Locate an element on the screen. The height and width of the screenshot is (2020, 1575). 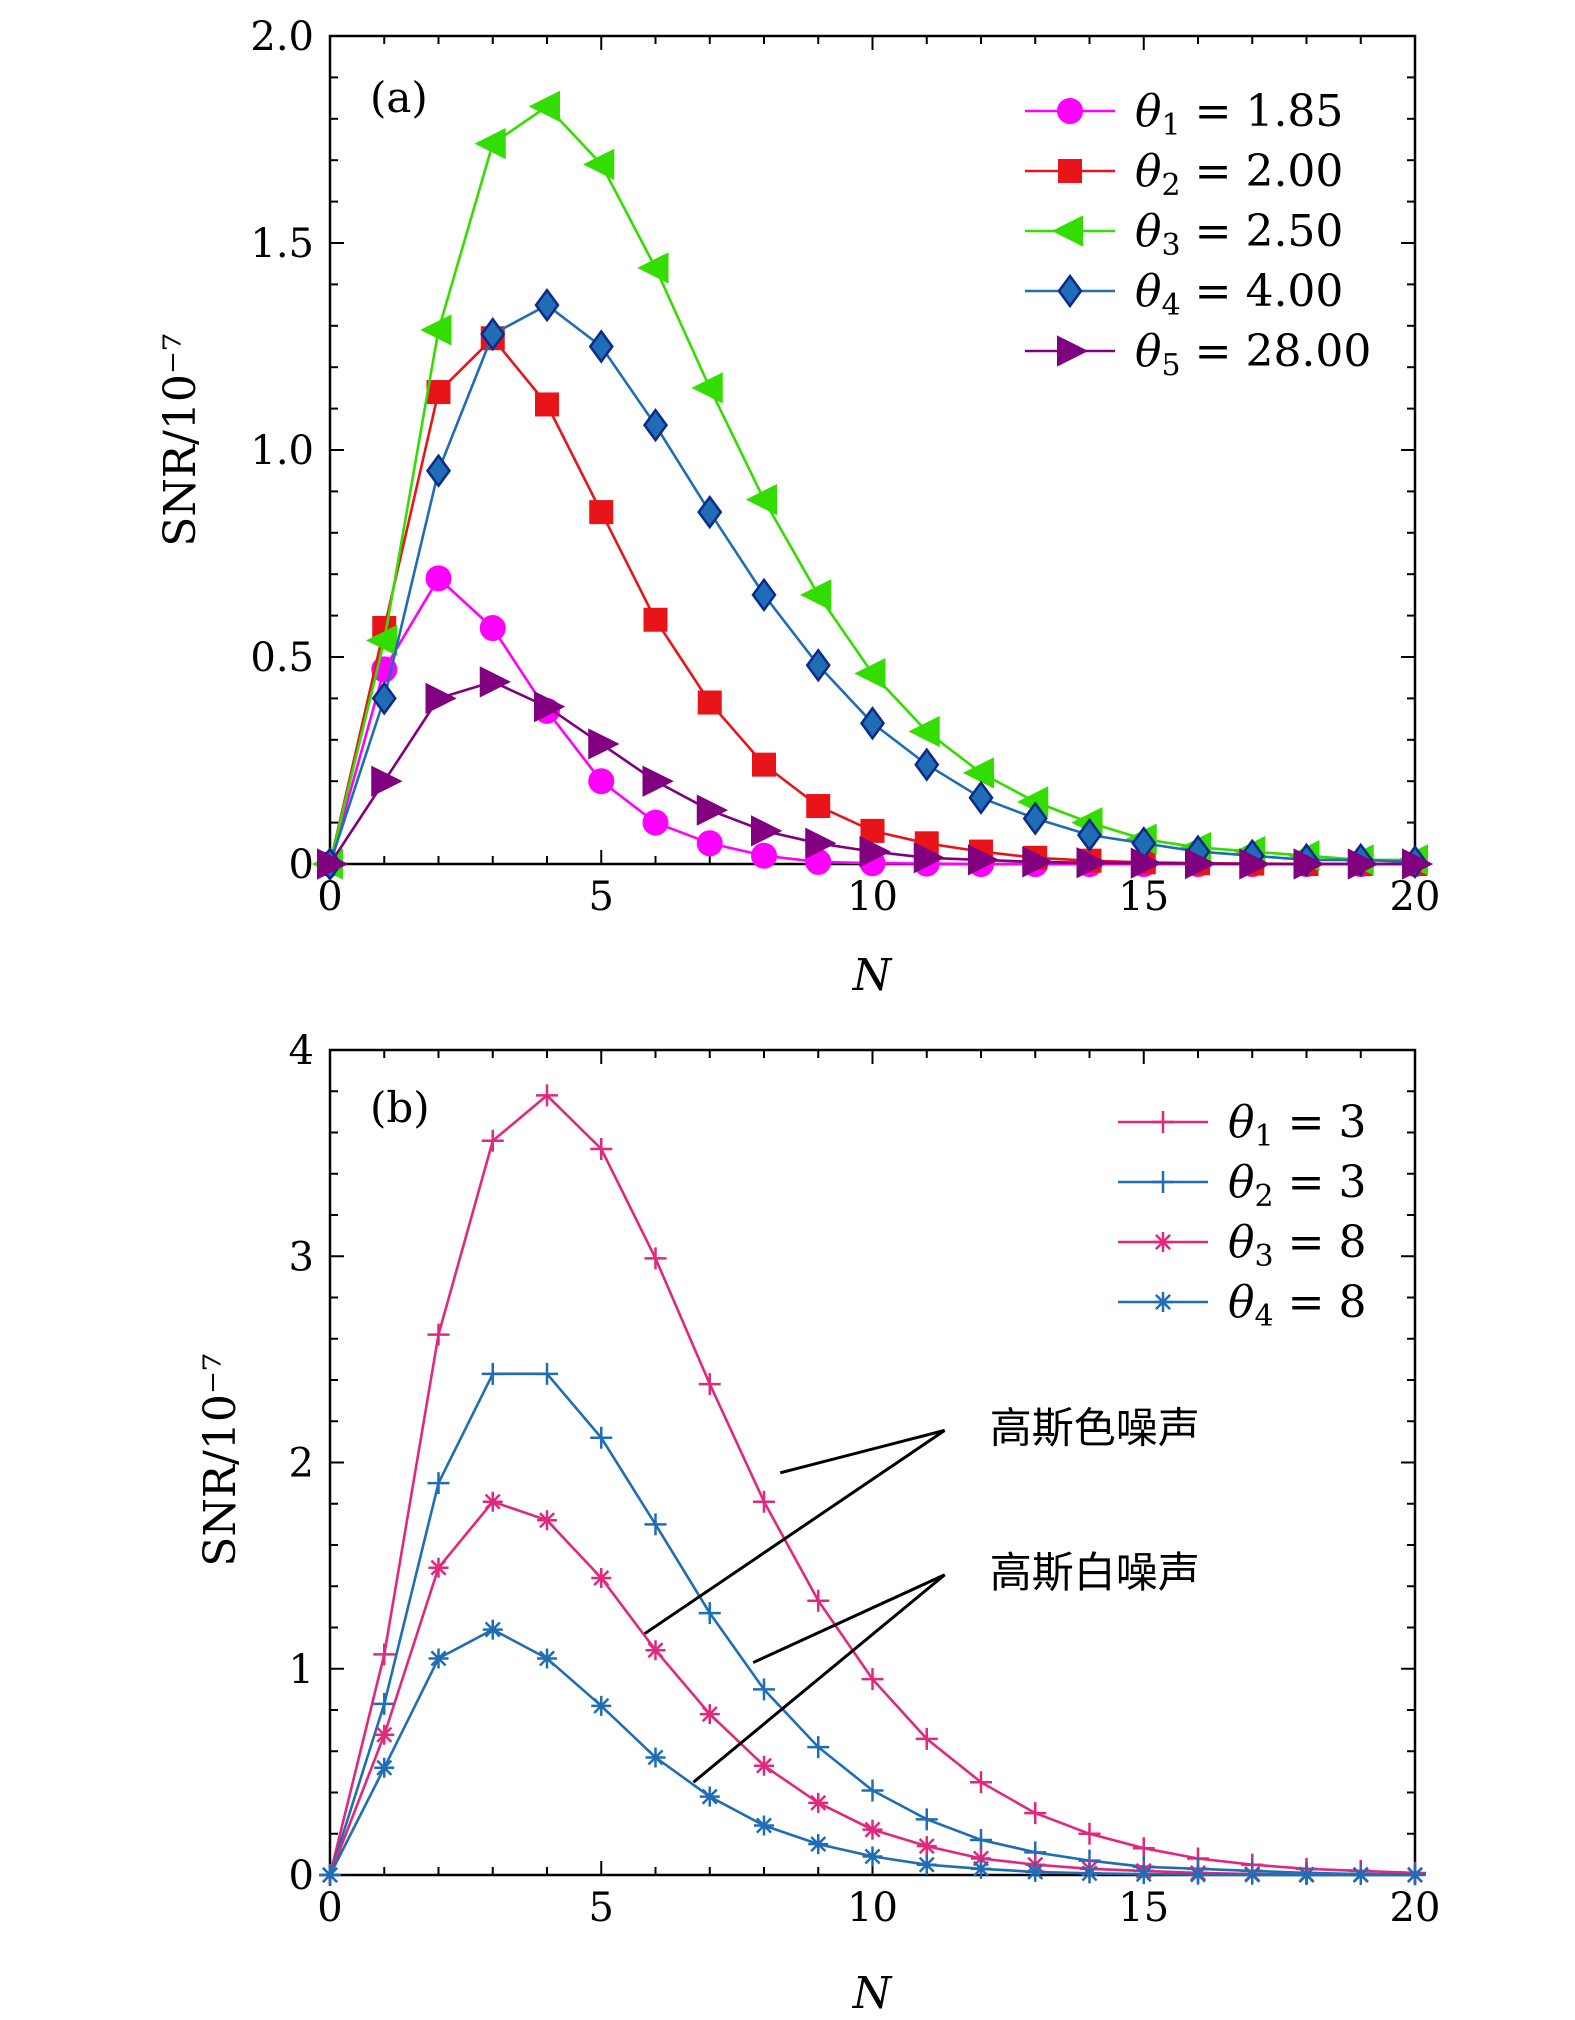
legend-subscript: 4 is located at coordinates (1264, 1316).